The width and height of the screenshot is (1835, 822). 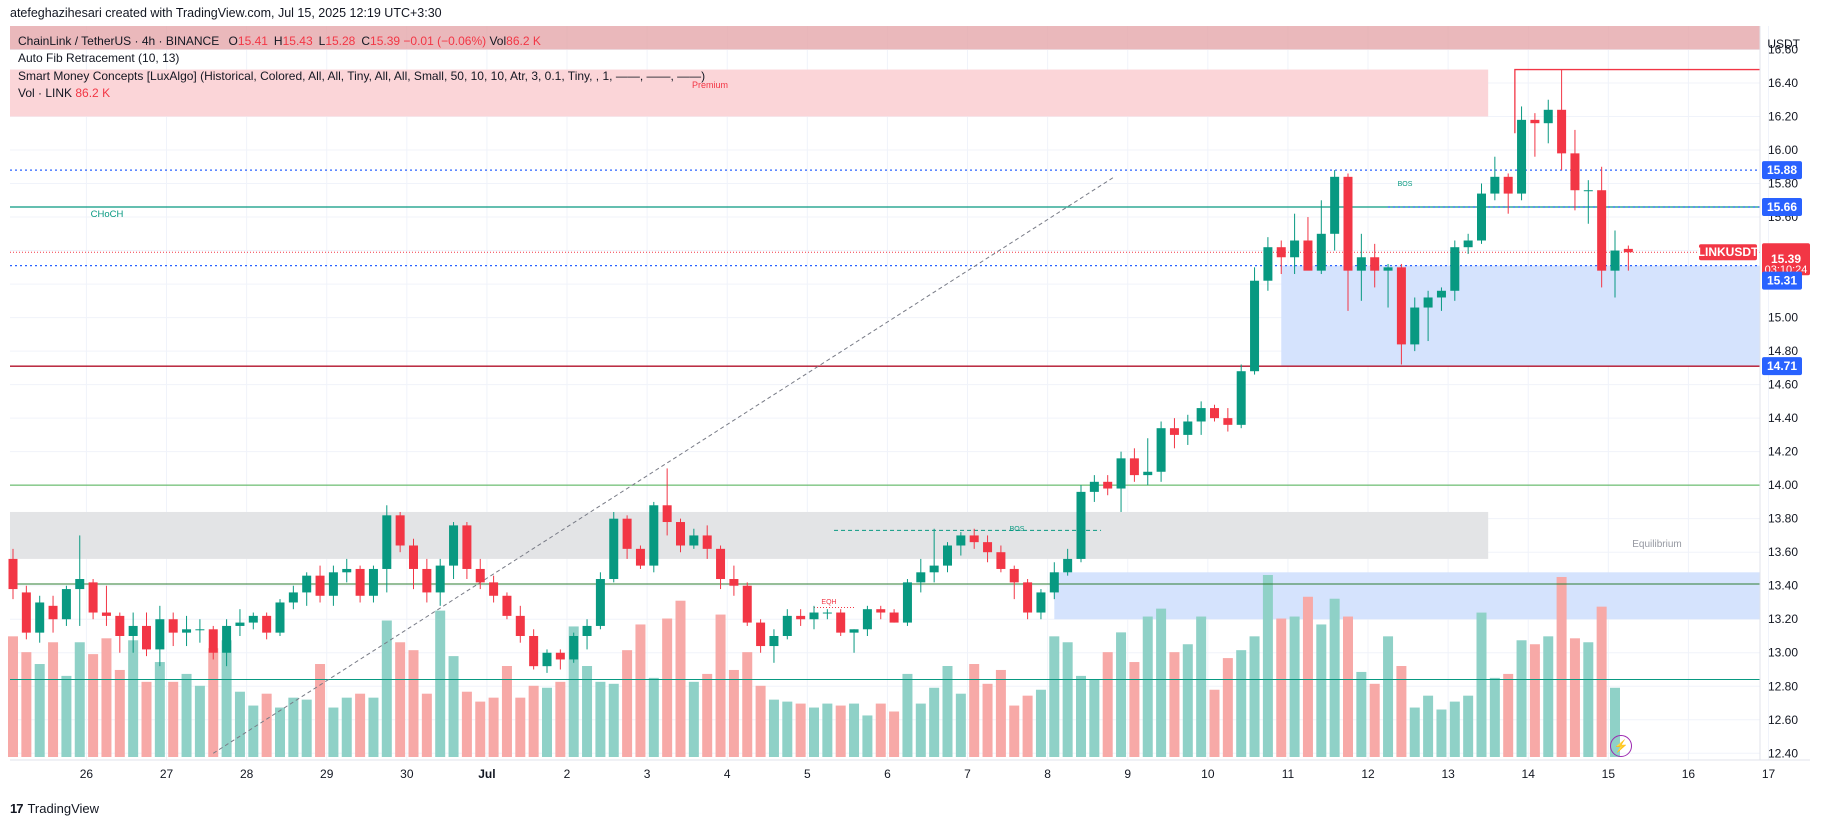 I want to click on order-block-lower, so click(x=1407, y=596).